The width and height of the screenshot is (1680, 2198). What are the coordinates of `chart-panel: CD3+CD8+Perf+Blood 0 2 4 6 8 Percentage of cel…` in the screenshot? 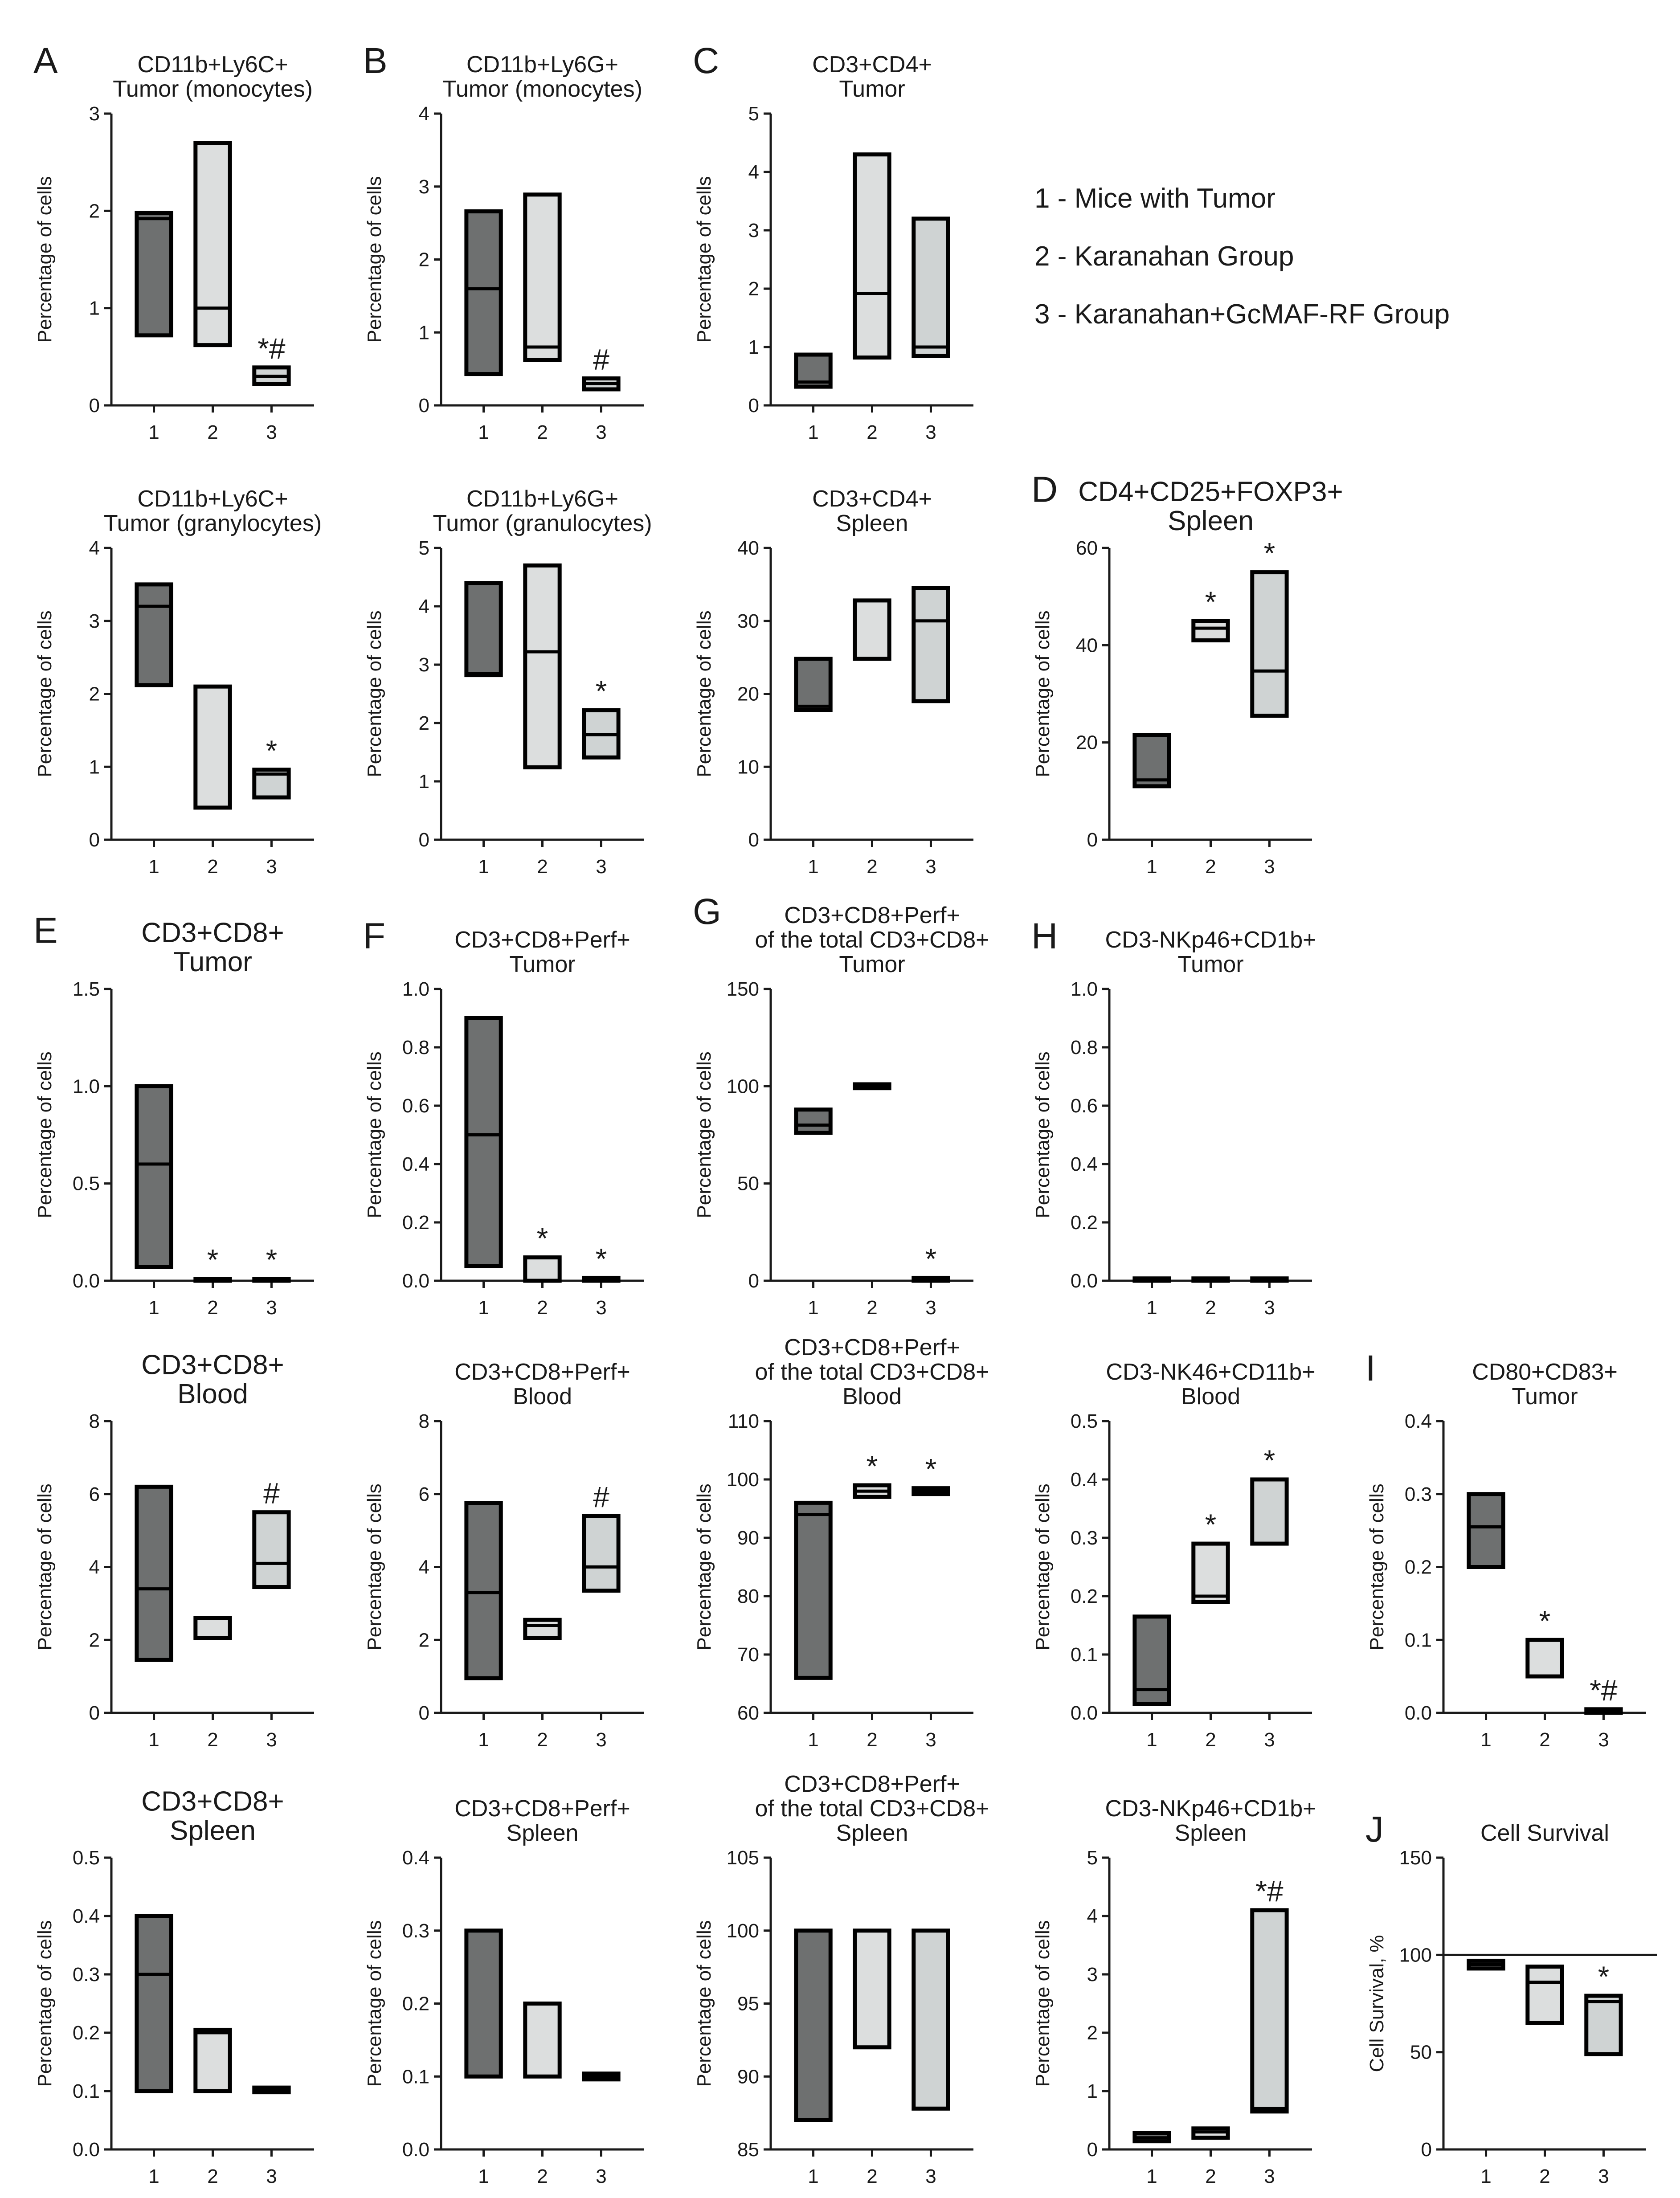 It's located at (504, 1555).